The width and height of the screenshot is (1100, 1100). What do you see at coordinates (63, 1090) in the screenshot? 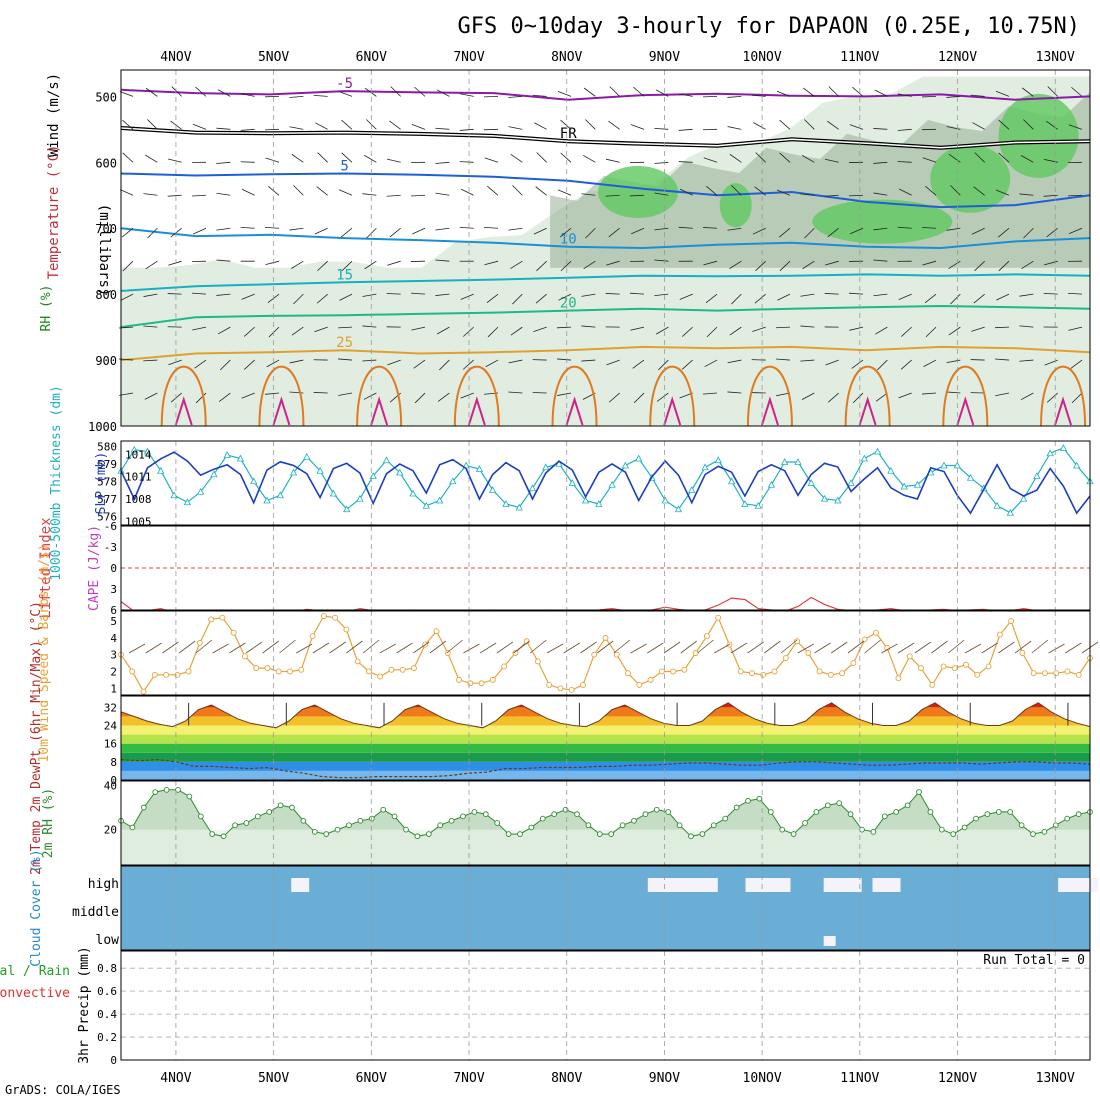
I see `credit-text: GrADS: COLA/IGES` at bounding box center [63, 1090].